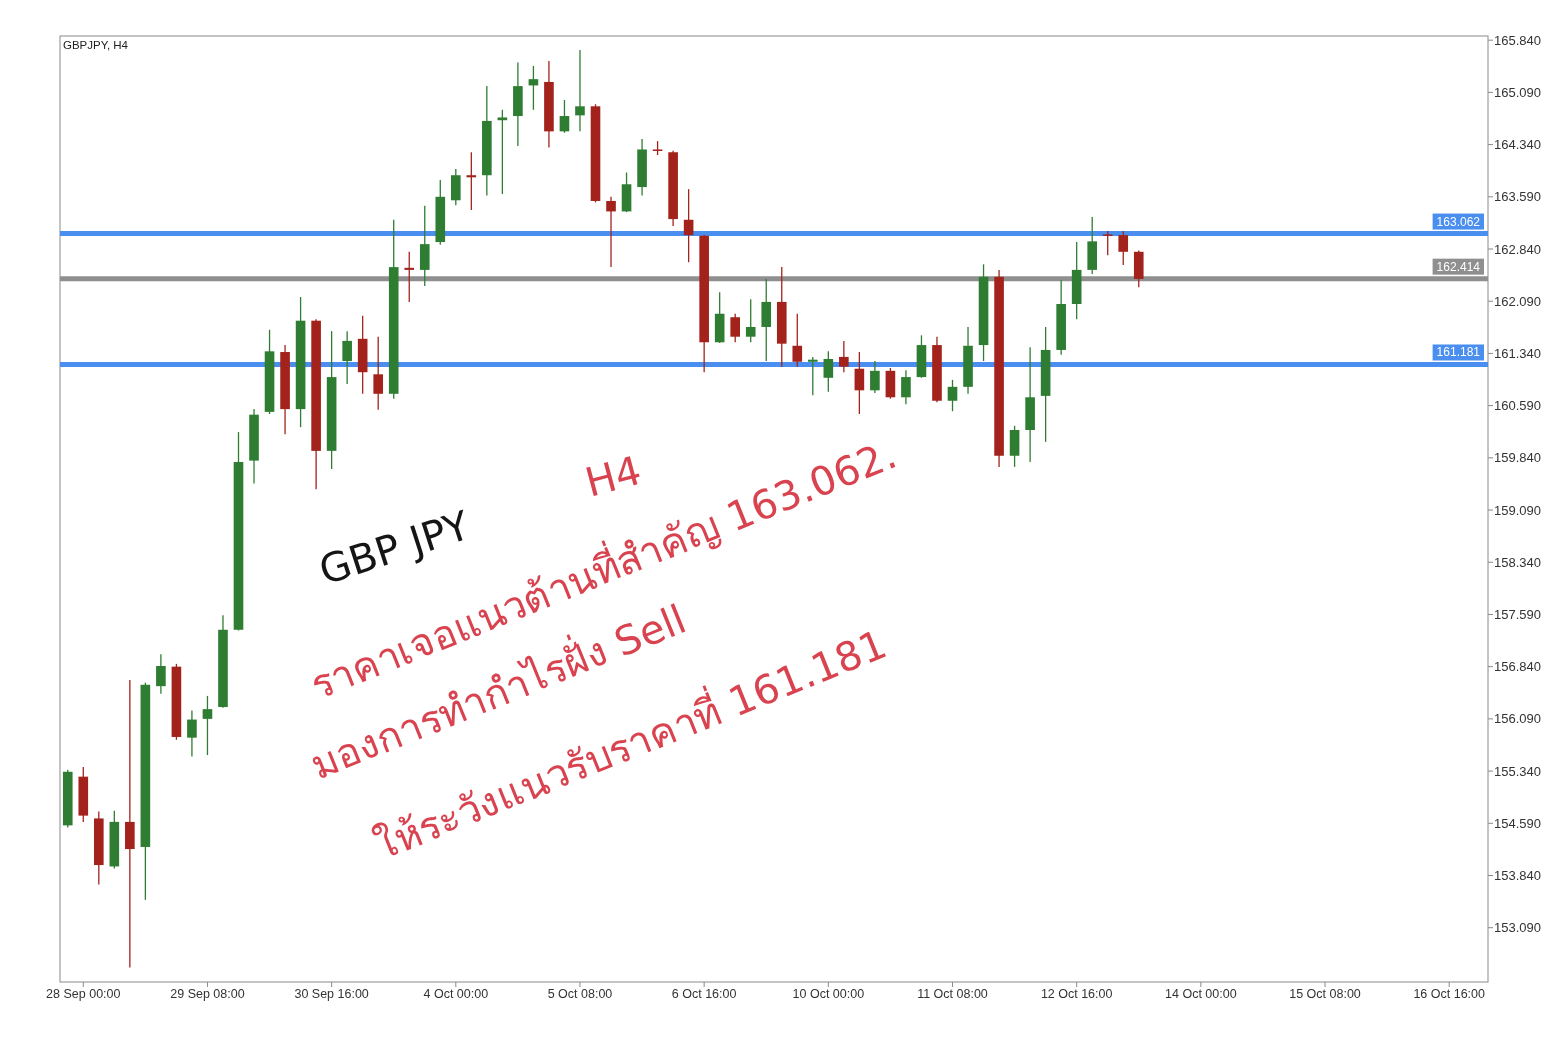  I want to click on y-tick-label: 162.090, so click(1517, 301).